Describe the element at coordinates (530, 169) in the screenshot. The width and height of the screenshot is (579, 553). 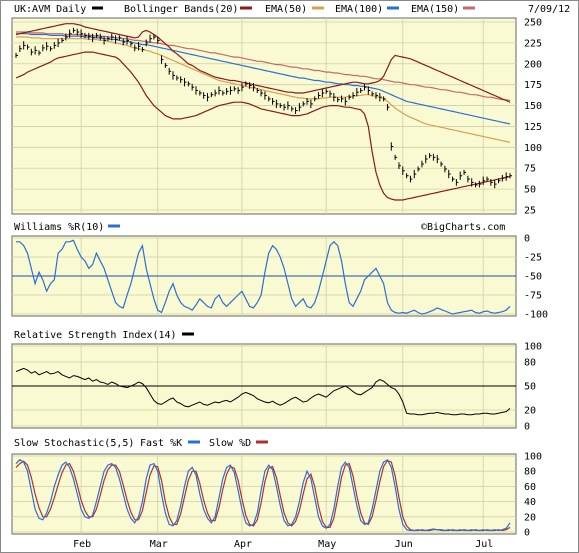
I see `price-tick-label: 75` at that location.